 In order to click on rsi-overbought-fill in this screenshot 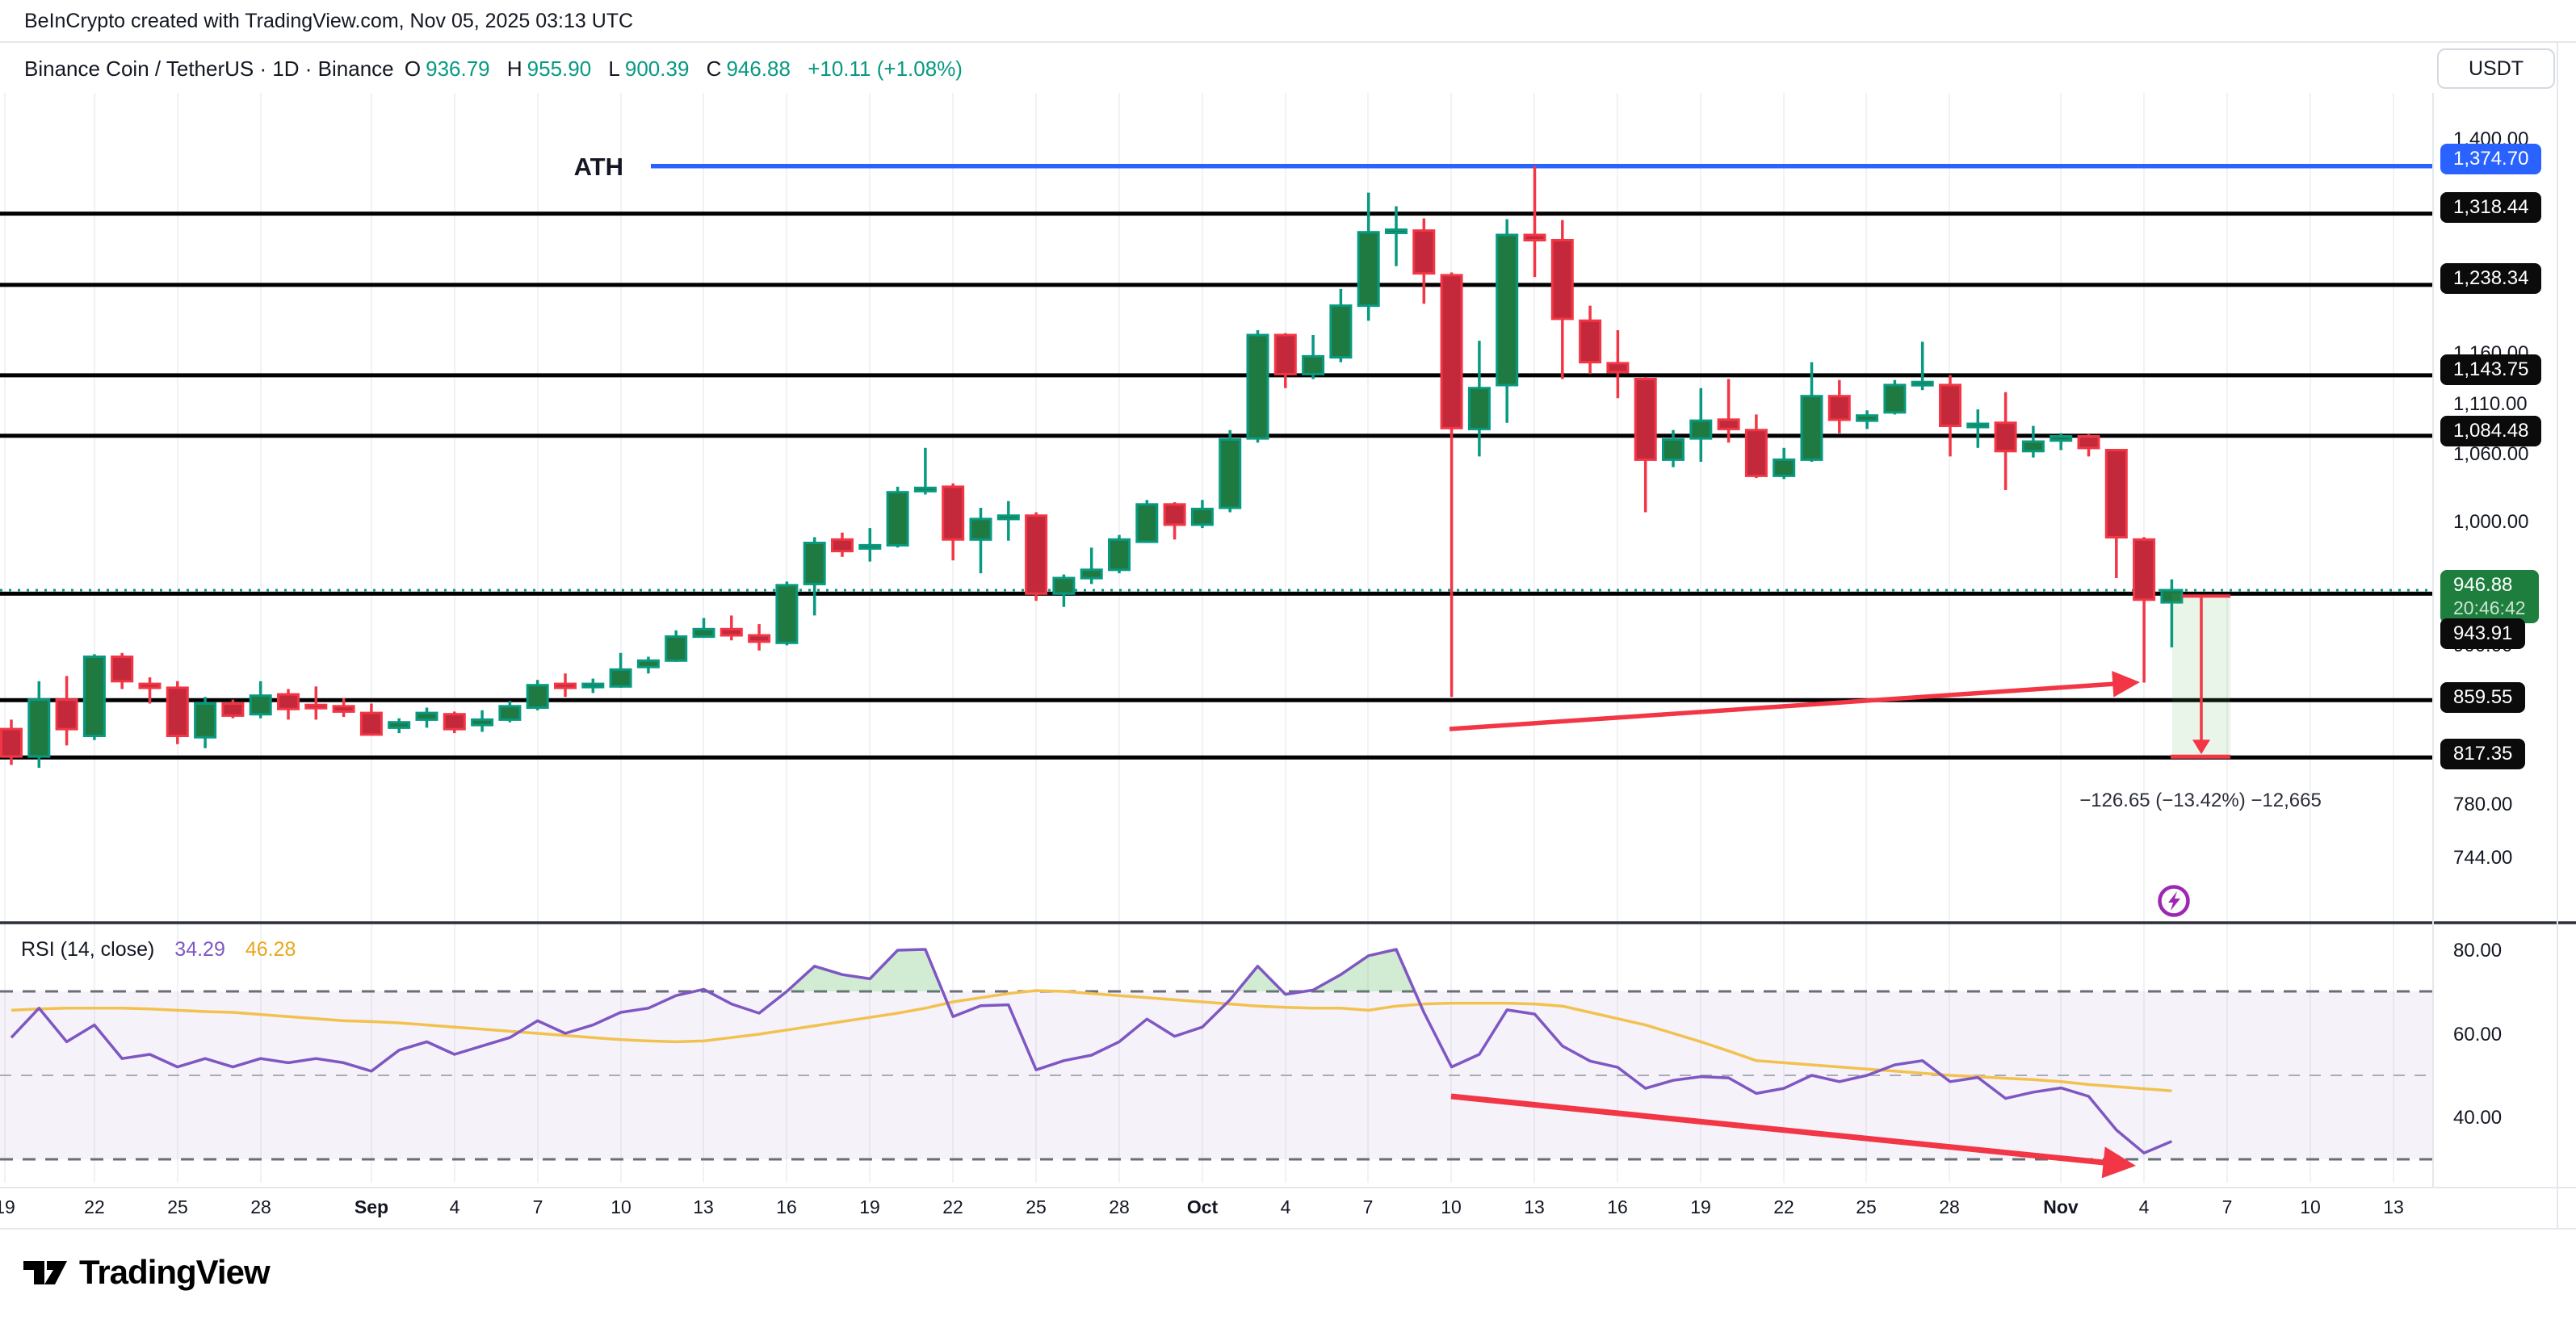, I will do `click(1054, 970)`.